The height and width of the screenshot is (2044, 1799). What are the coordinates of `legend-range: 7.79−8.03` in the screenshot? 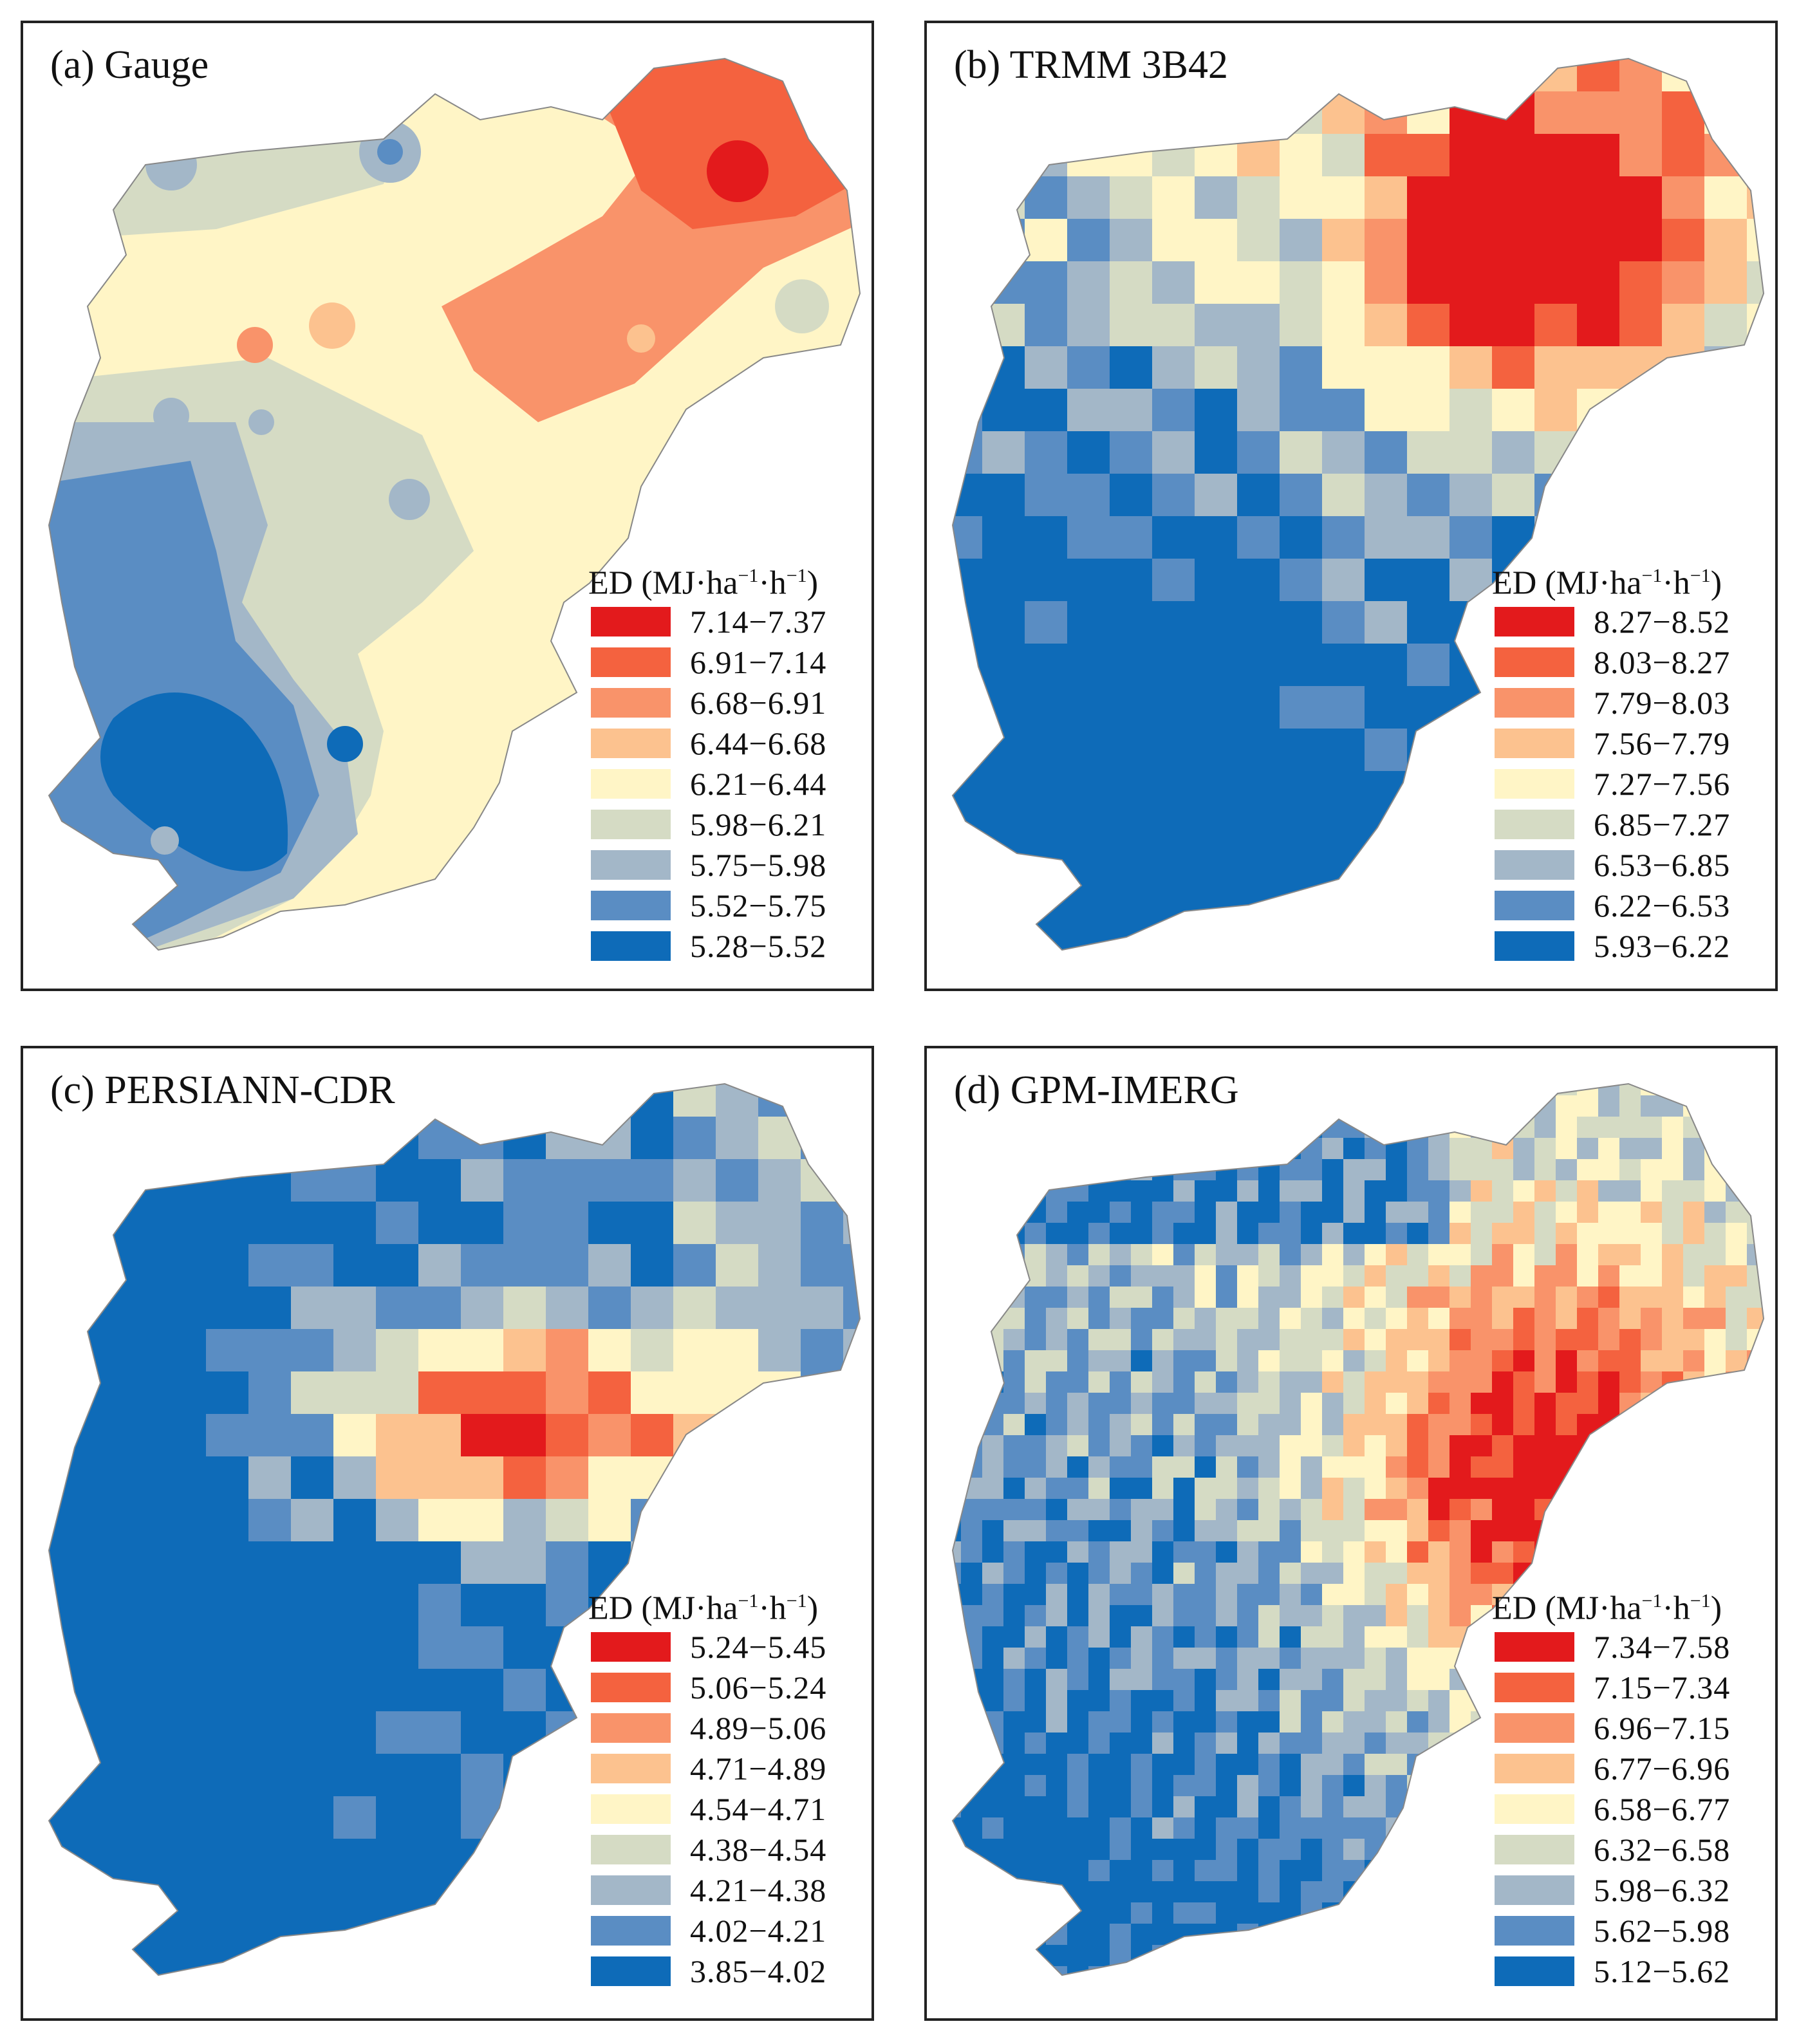 It's located at (1662, 703).